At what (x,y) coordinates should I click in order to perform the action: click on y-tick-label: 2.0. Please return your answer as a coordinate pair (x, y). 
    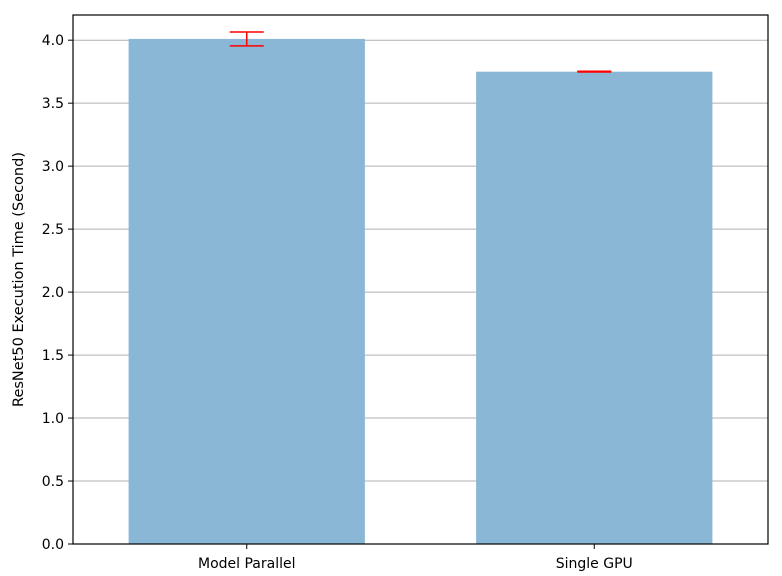
    Looking at the image, I should click on (53, 293).